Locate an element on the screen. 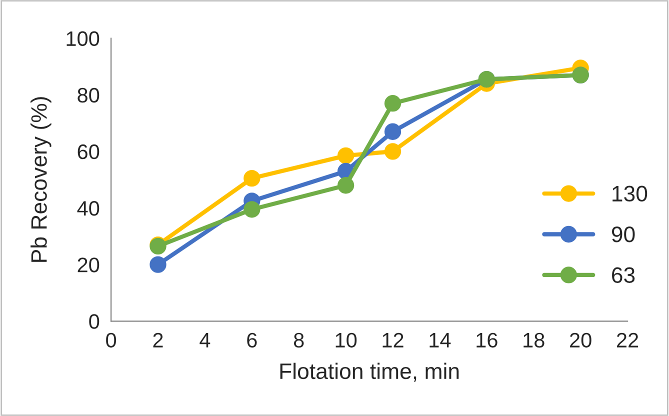 This screenshot has width=669, height=416. x-tick-label: 10 is located at coordinates (346, 340).